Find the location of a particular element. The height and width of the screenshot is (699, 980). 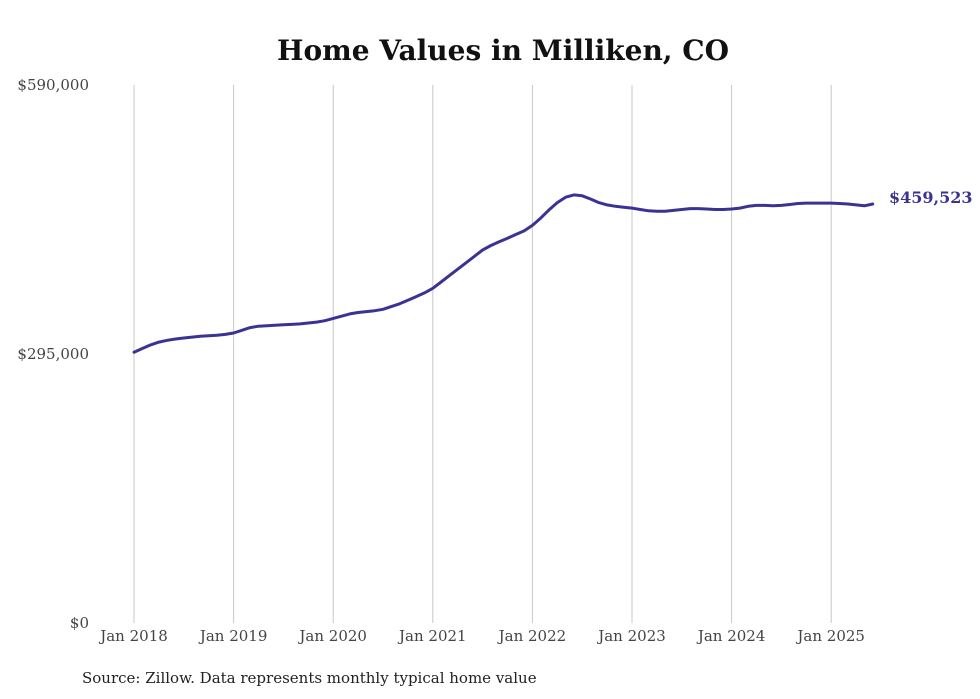

x-tick-label: Jan 2023 is located at coordinates (631, 636).